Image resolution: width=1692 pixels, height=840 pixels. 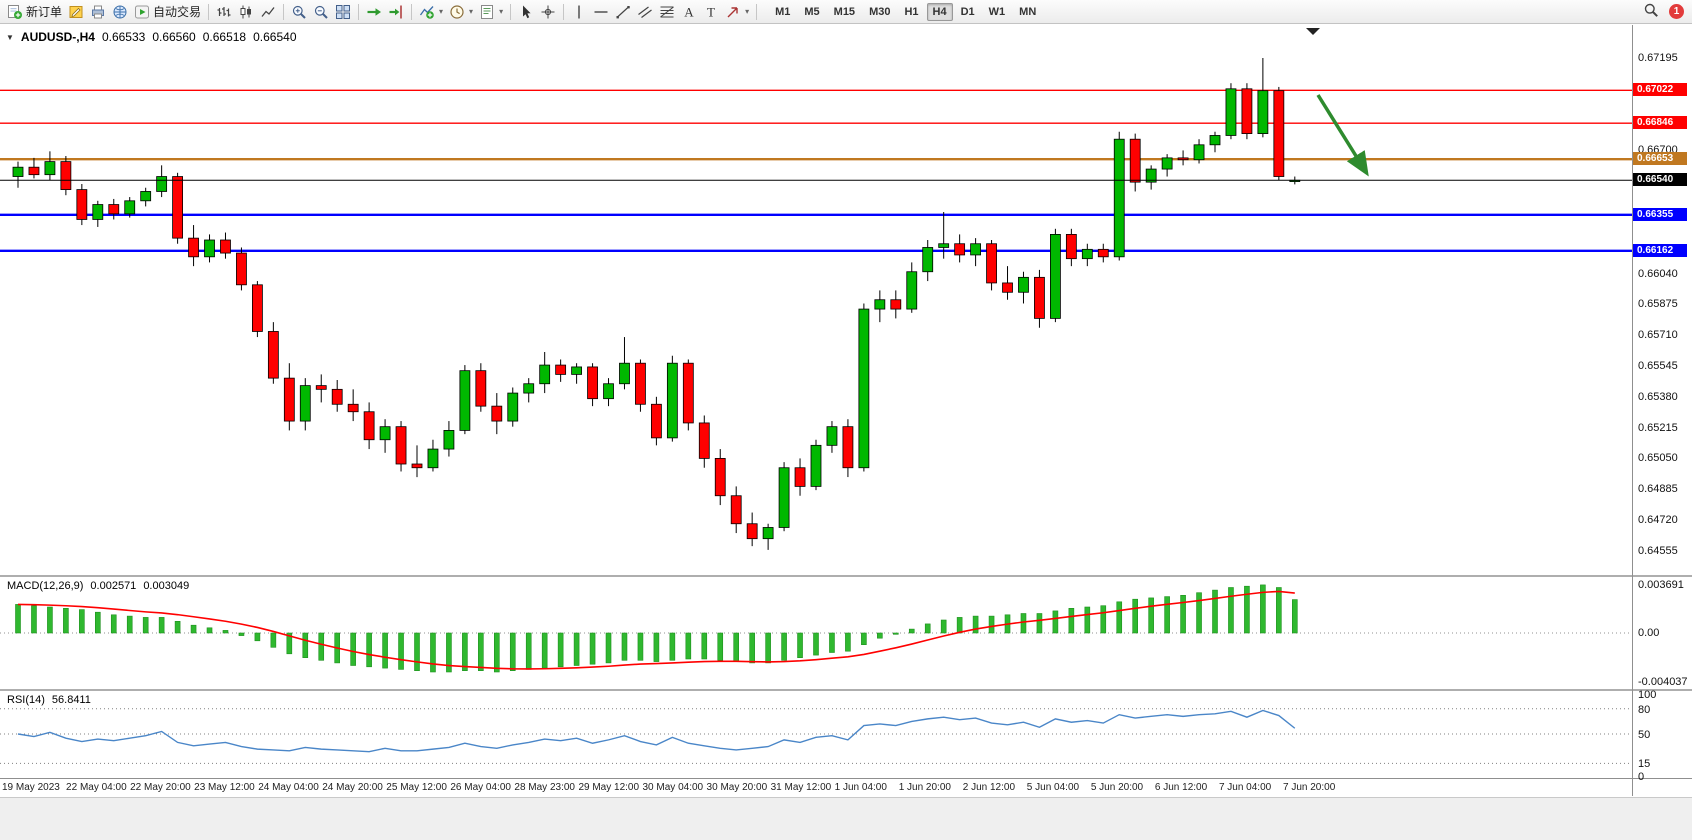 I want to click on notifications-badge: 1, so click(x=1676, y=11).